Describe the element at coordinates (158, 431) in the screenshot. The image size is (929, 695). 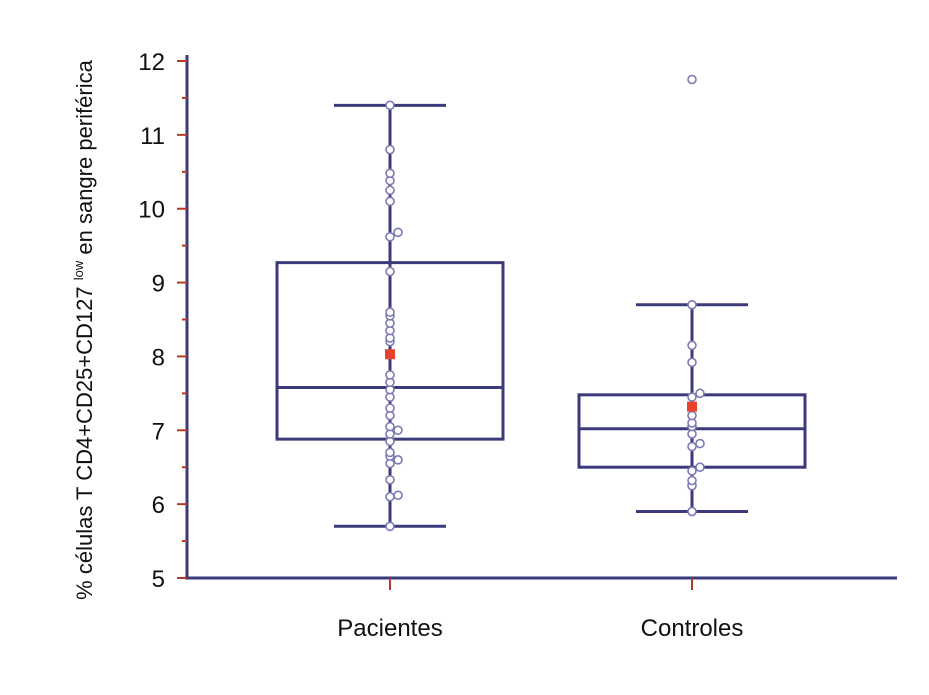
I see `y-tick-label: 7` at that location.